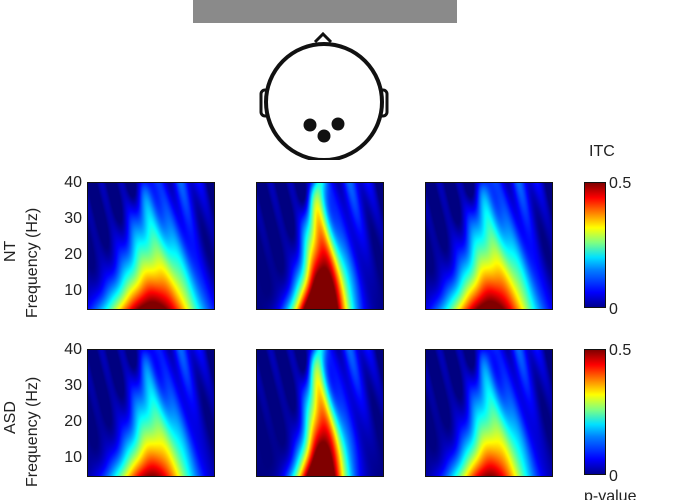  I want to click on colorbar-title: ITC, so click(602, 151).